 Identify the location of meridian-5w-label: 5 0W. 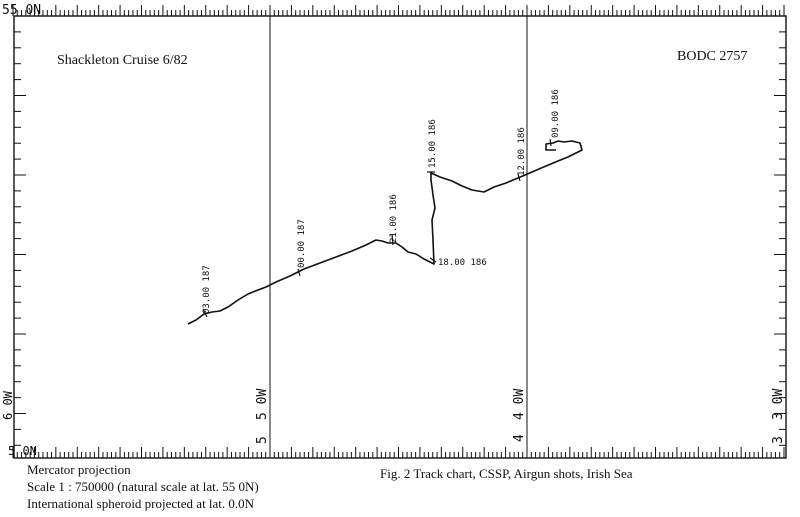
(262, 404).